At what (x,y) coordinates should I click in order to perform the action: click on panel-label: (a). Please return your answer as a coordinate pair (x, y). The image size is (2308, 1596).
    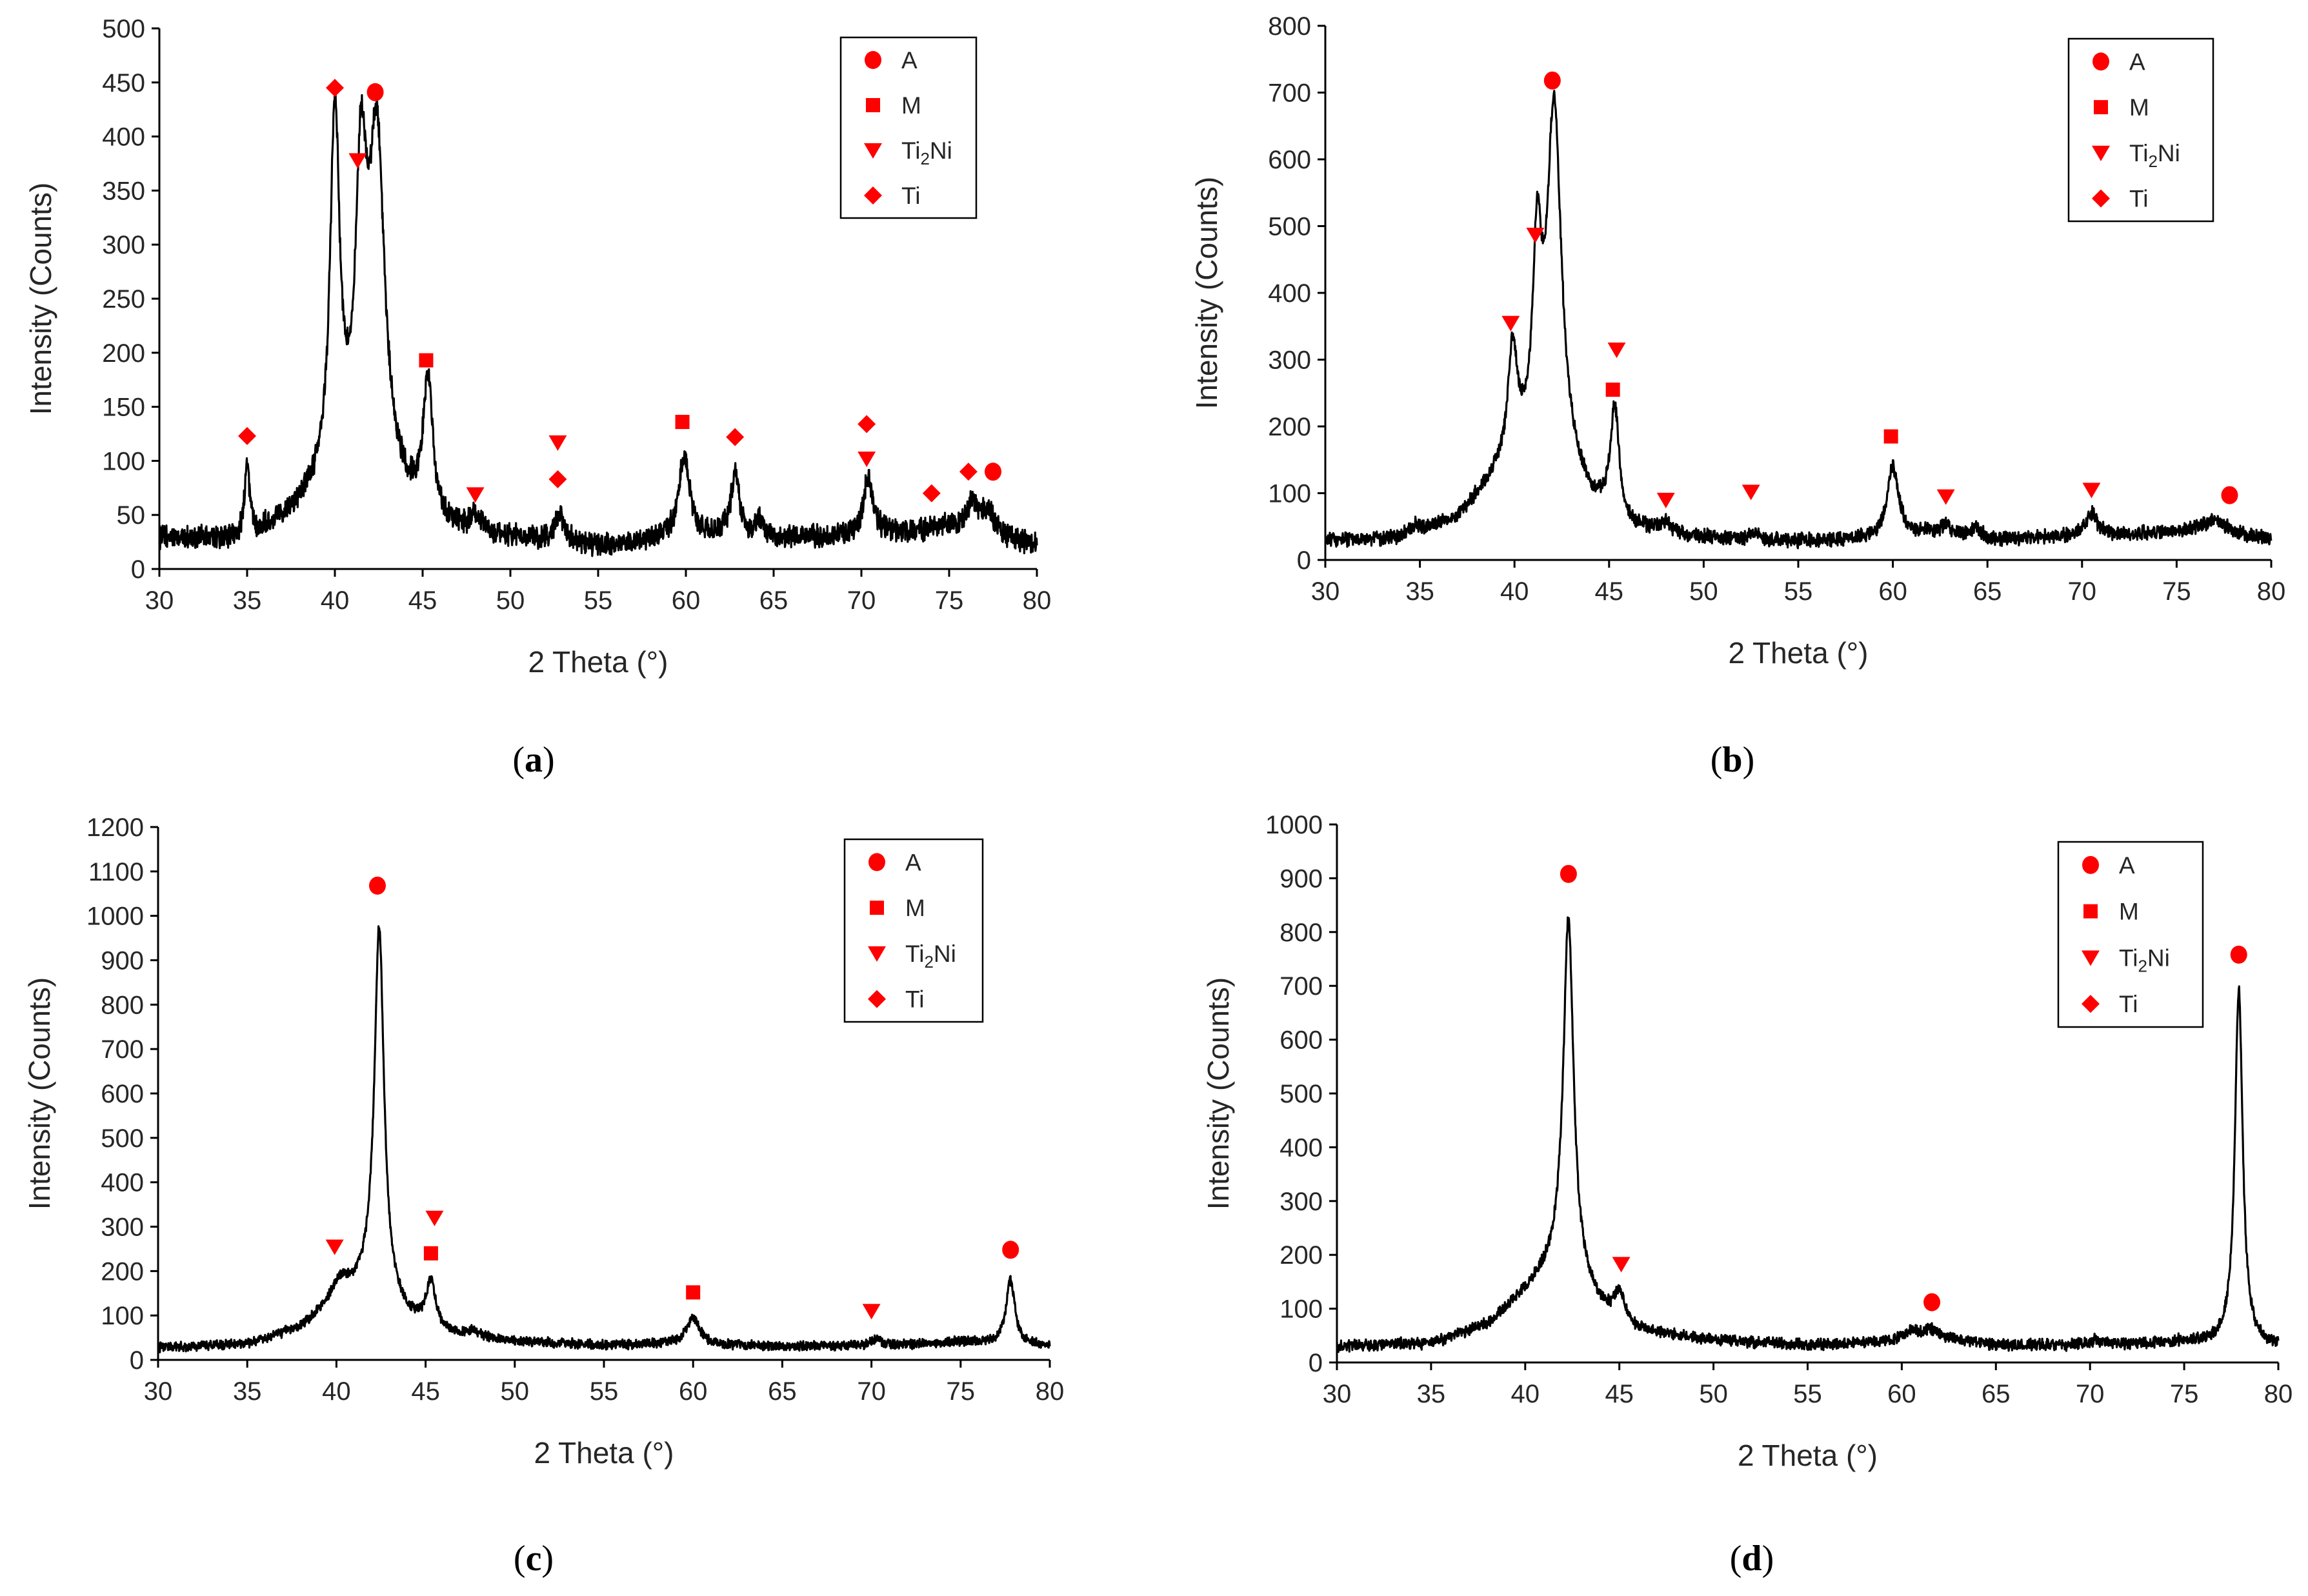
    Looking at the image, I should click on (533, 760).